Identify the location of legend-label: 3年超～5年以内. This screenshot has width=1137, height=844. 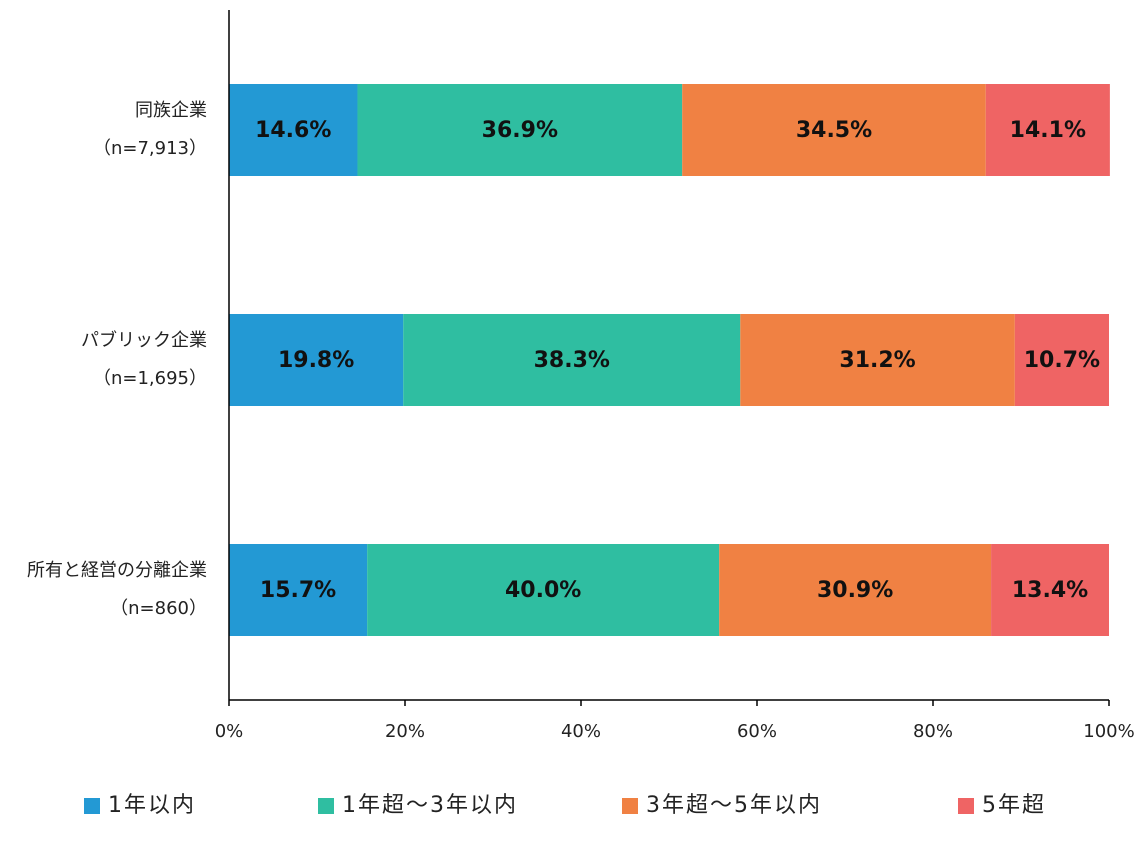
(734, 805).